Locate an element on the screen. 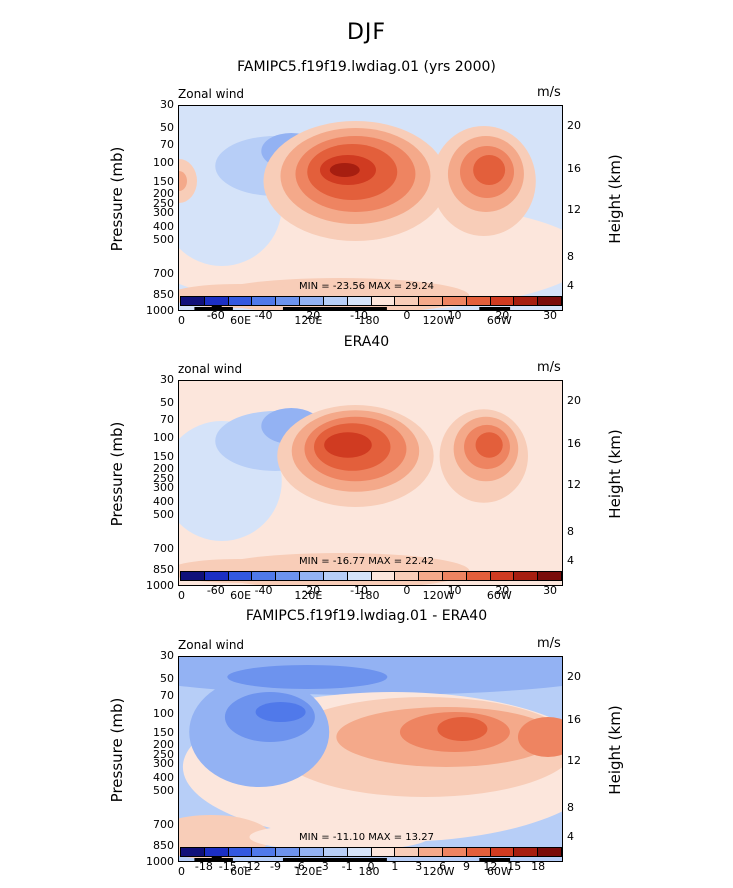  colorbar-label: -18 is located at coordinates (203, 866).